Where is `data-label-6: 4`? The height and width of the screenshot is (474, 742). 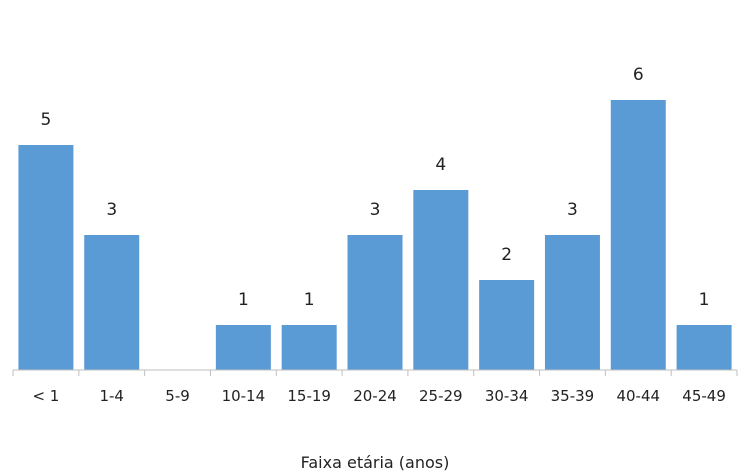 data-label-6: 4 is located at coordinates (440, 165).